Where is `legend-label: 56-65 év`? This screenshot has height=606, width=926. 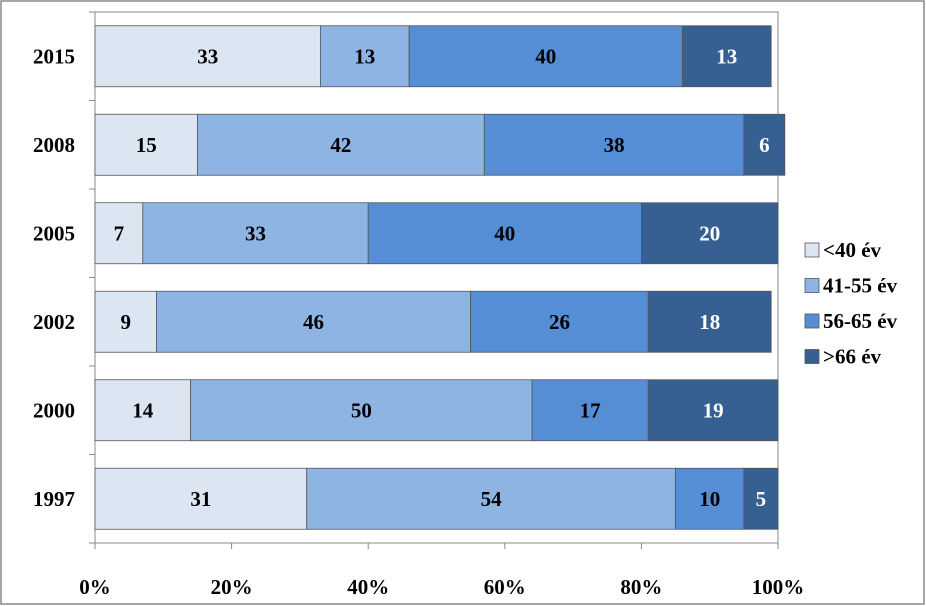
legend-label: 56-65 év is located at coordinates (860, 321).